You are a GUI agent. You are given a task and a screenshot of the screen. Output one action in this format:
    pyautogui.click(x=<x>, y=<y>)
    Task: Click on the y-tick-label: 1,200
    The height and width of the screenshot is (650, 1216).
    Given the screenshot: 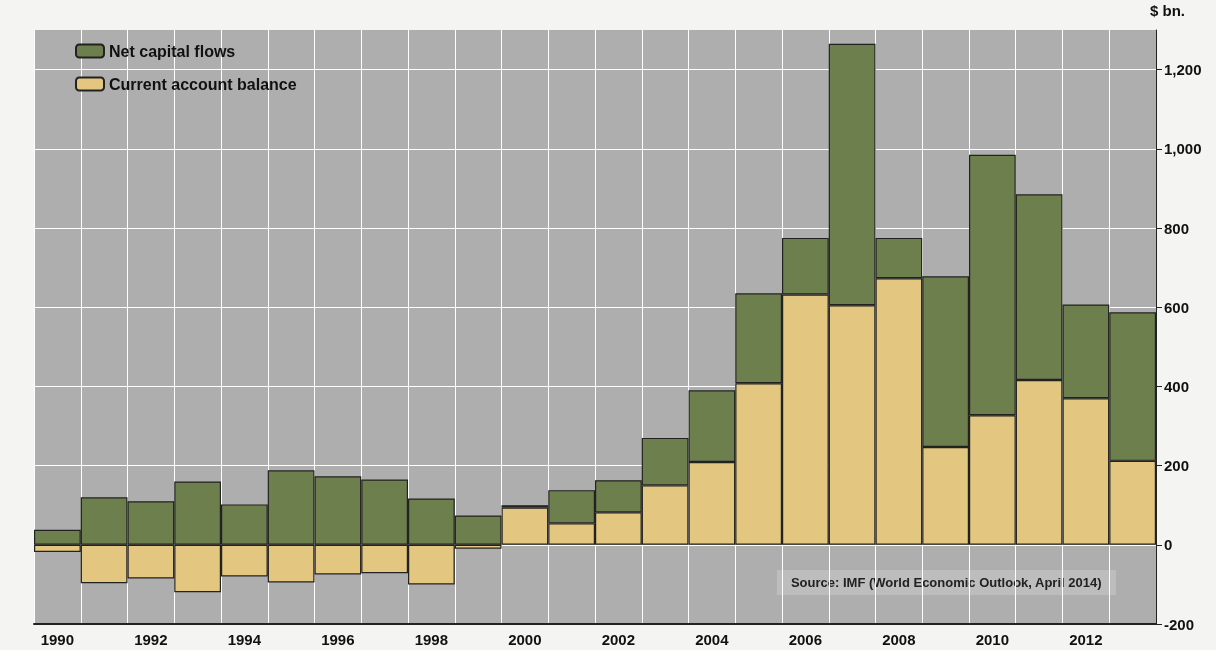 What is the action you would take?
    pyautogui.click(x=1183, y=70)
    